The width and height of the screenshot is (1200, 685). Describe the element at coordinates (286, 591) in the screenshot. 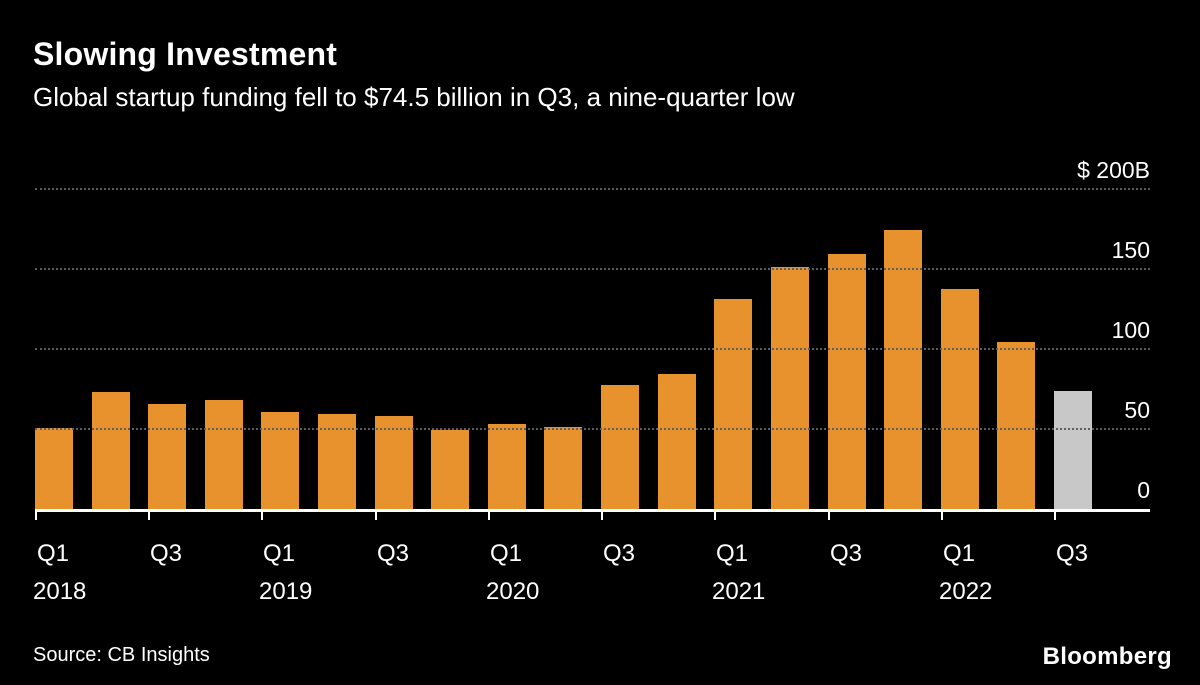

I see `x-axis-year-label: 2019` at that location.